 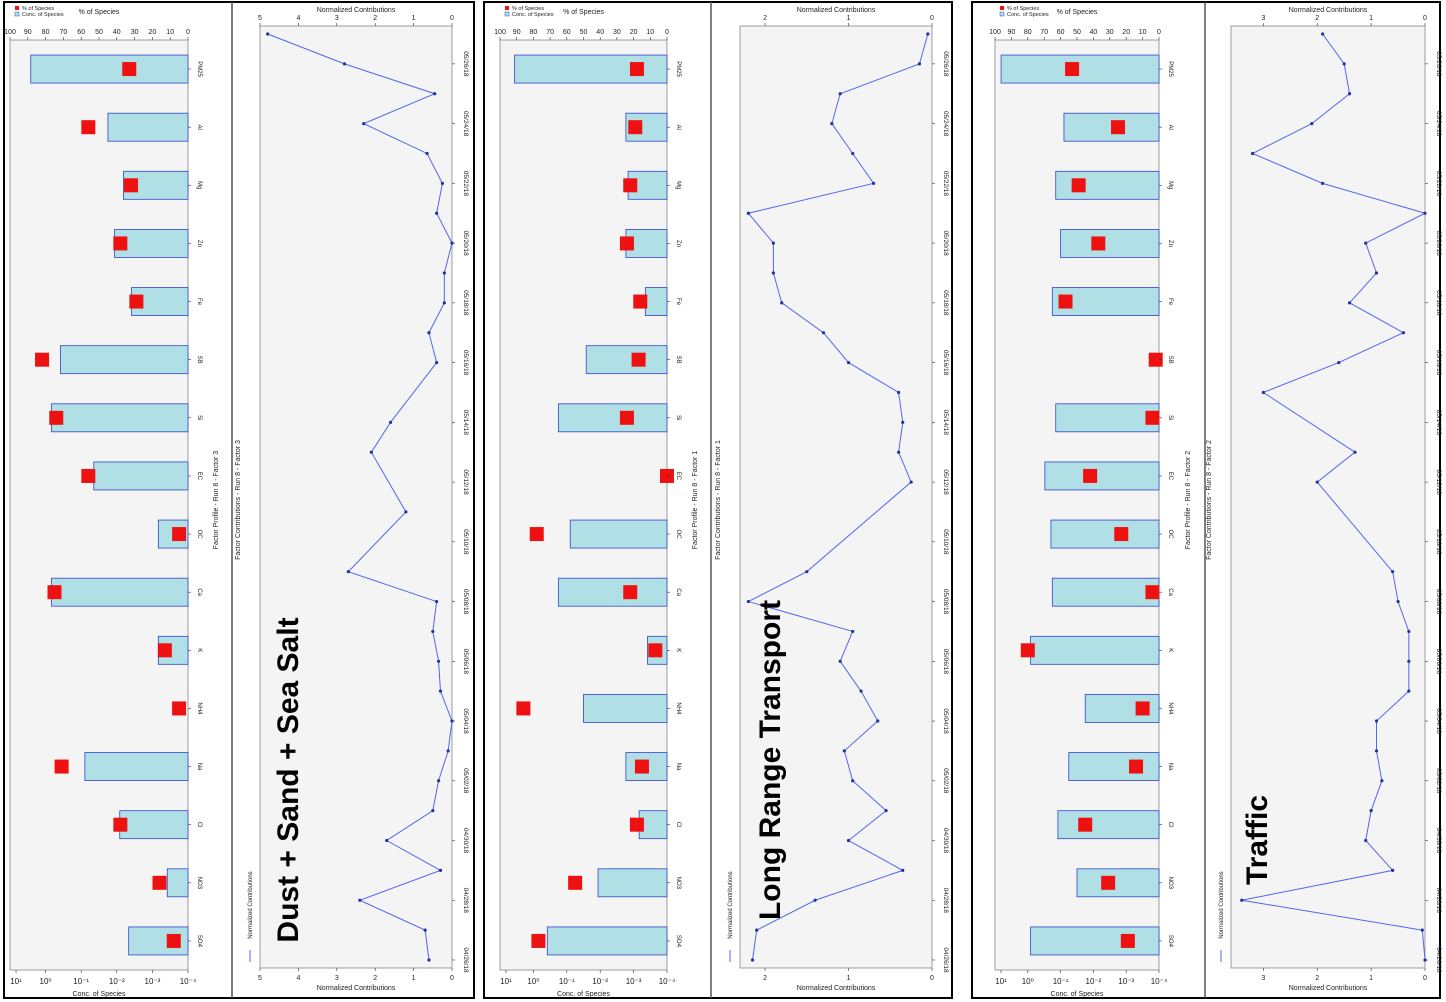 I want to click on contrib-bottom-tick-label: 3, so click(x=1263, y=978).